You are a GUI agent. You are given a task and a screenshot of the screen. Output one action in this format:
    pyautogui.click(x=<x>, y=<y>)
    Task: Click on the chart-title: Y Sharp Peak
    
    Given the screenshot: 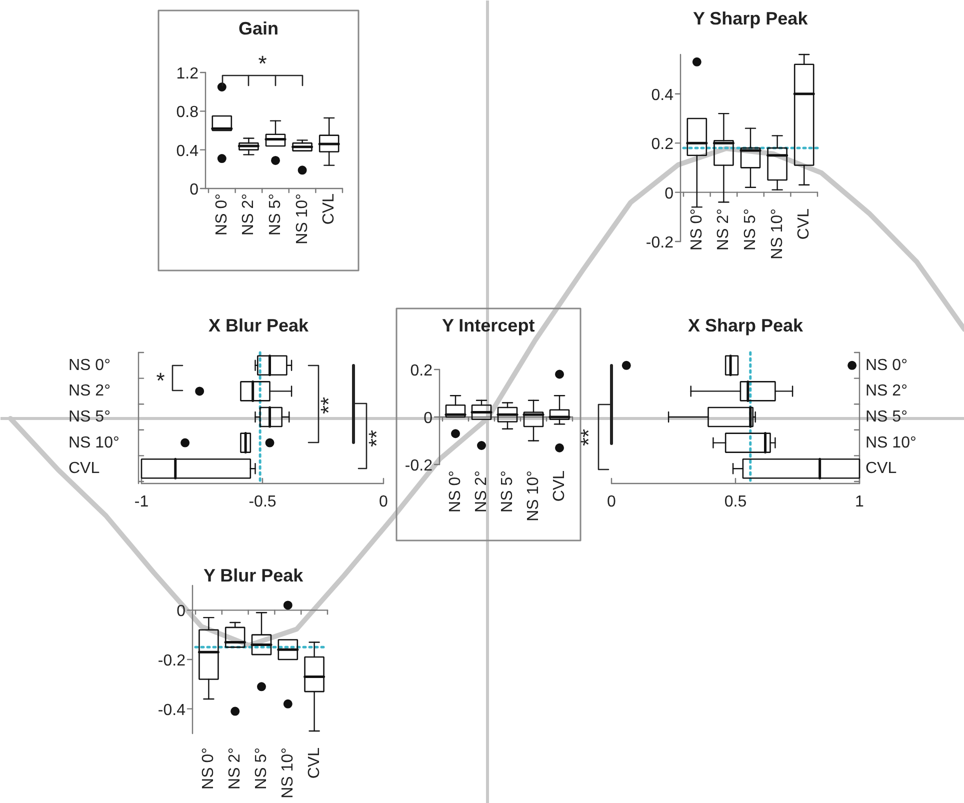 What is the action you would take?
    pyautogui.click(x=750, y=18)
    